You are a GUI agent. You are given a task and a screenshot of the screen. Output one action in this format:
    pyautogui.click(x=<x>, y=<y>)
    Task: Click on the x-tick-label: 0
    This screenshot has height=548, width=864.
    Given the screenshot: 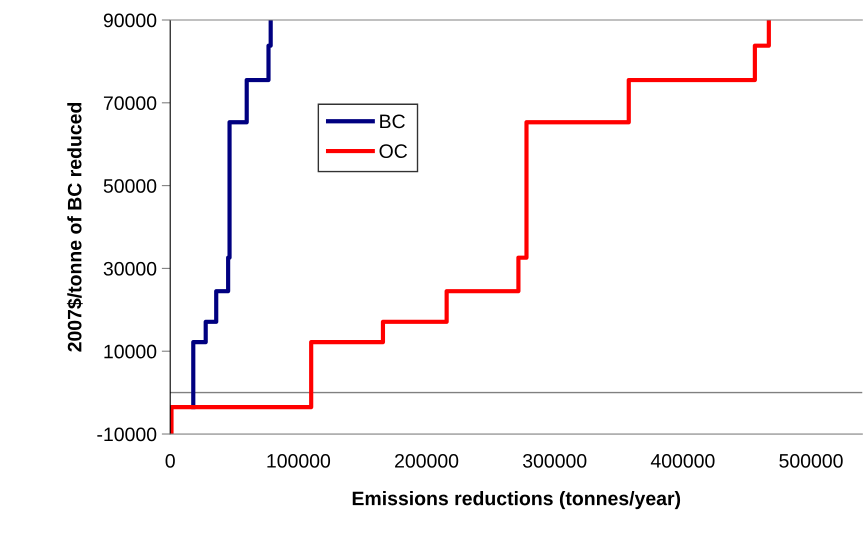 What is the action you would take?
    pyautogui.click(x=170, y=461)
    